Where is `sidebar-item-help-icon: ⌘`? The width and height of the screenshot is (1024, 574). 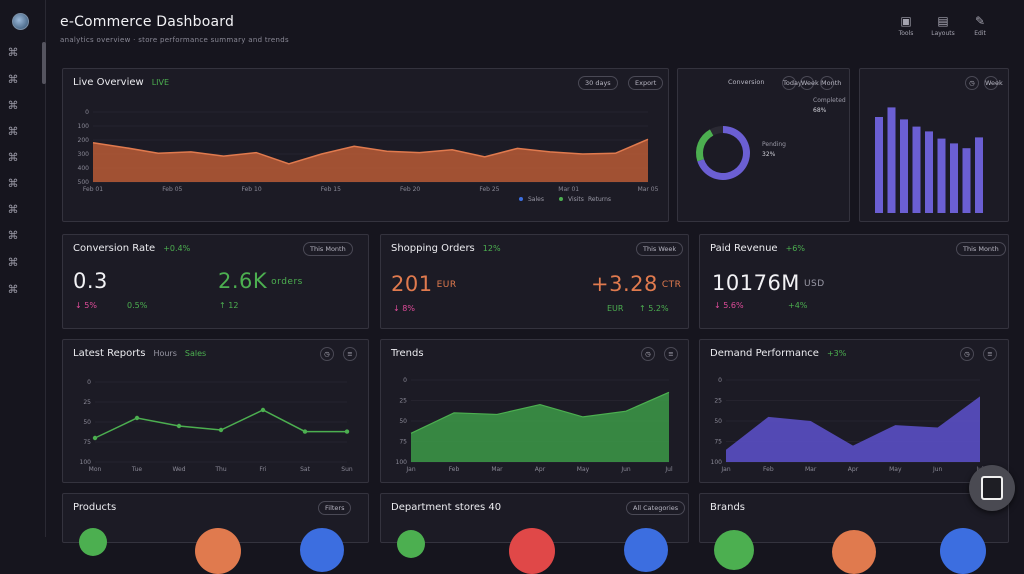 sidebar-item-help-icon: ⌘ is located at coordinates (13, 262).